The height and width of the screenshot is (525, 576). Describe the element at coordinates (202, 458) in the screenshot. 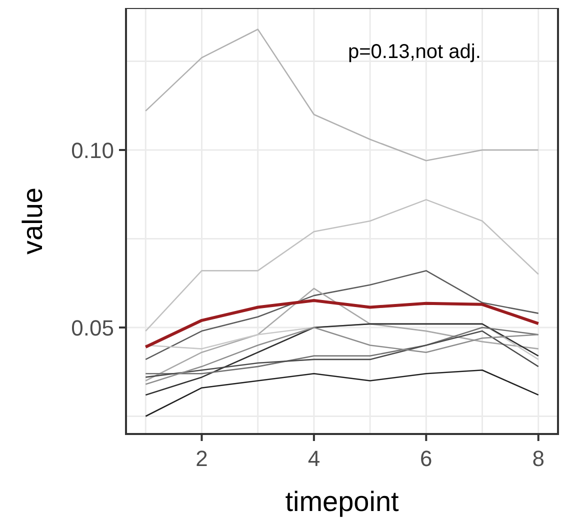

I see `x-tick-label: 2` at that location.